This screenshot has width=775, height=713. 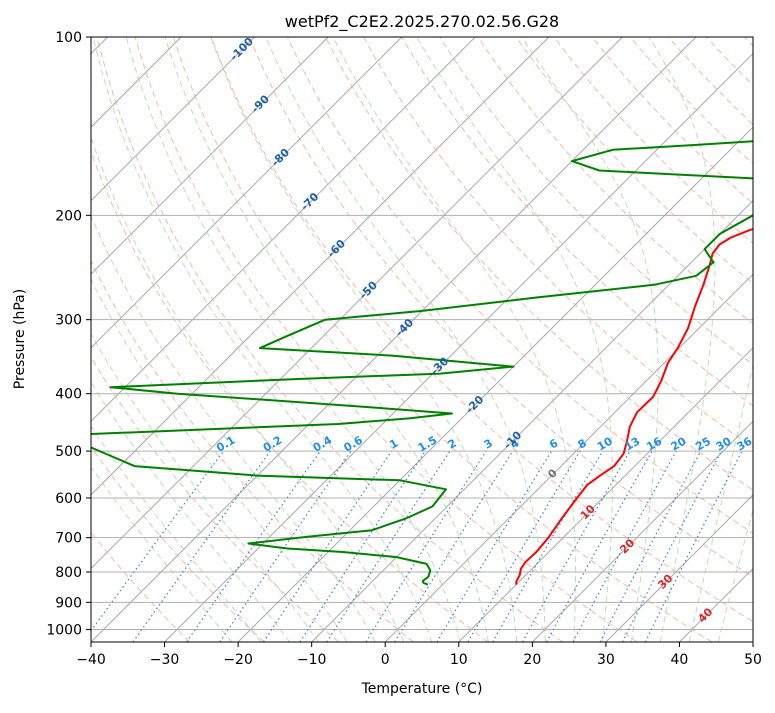 I want to click on y-tick-label: 700, so click(x=68, y=539).